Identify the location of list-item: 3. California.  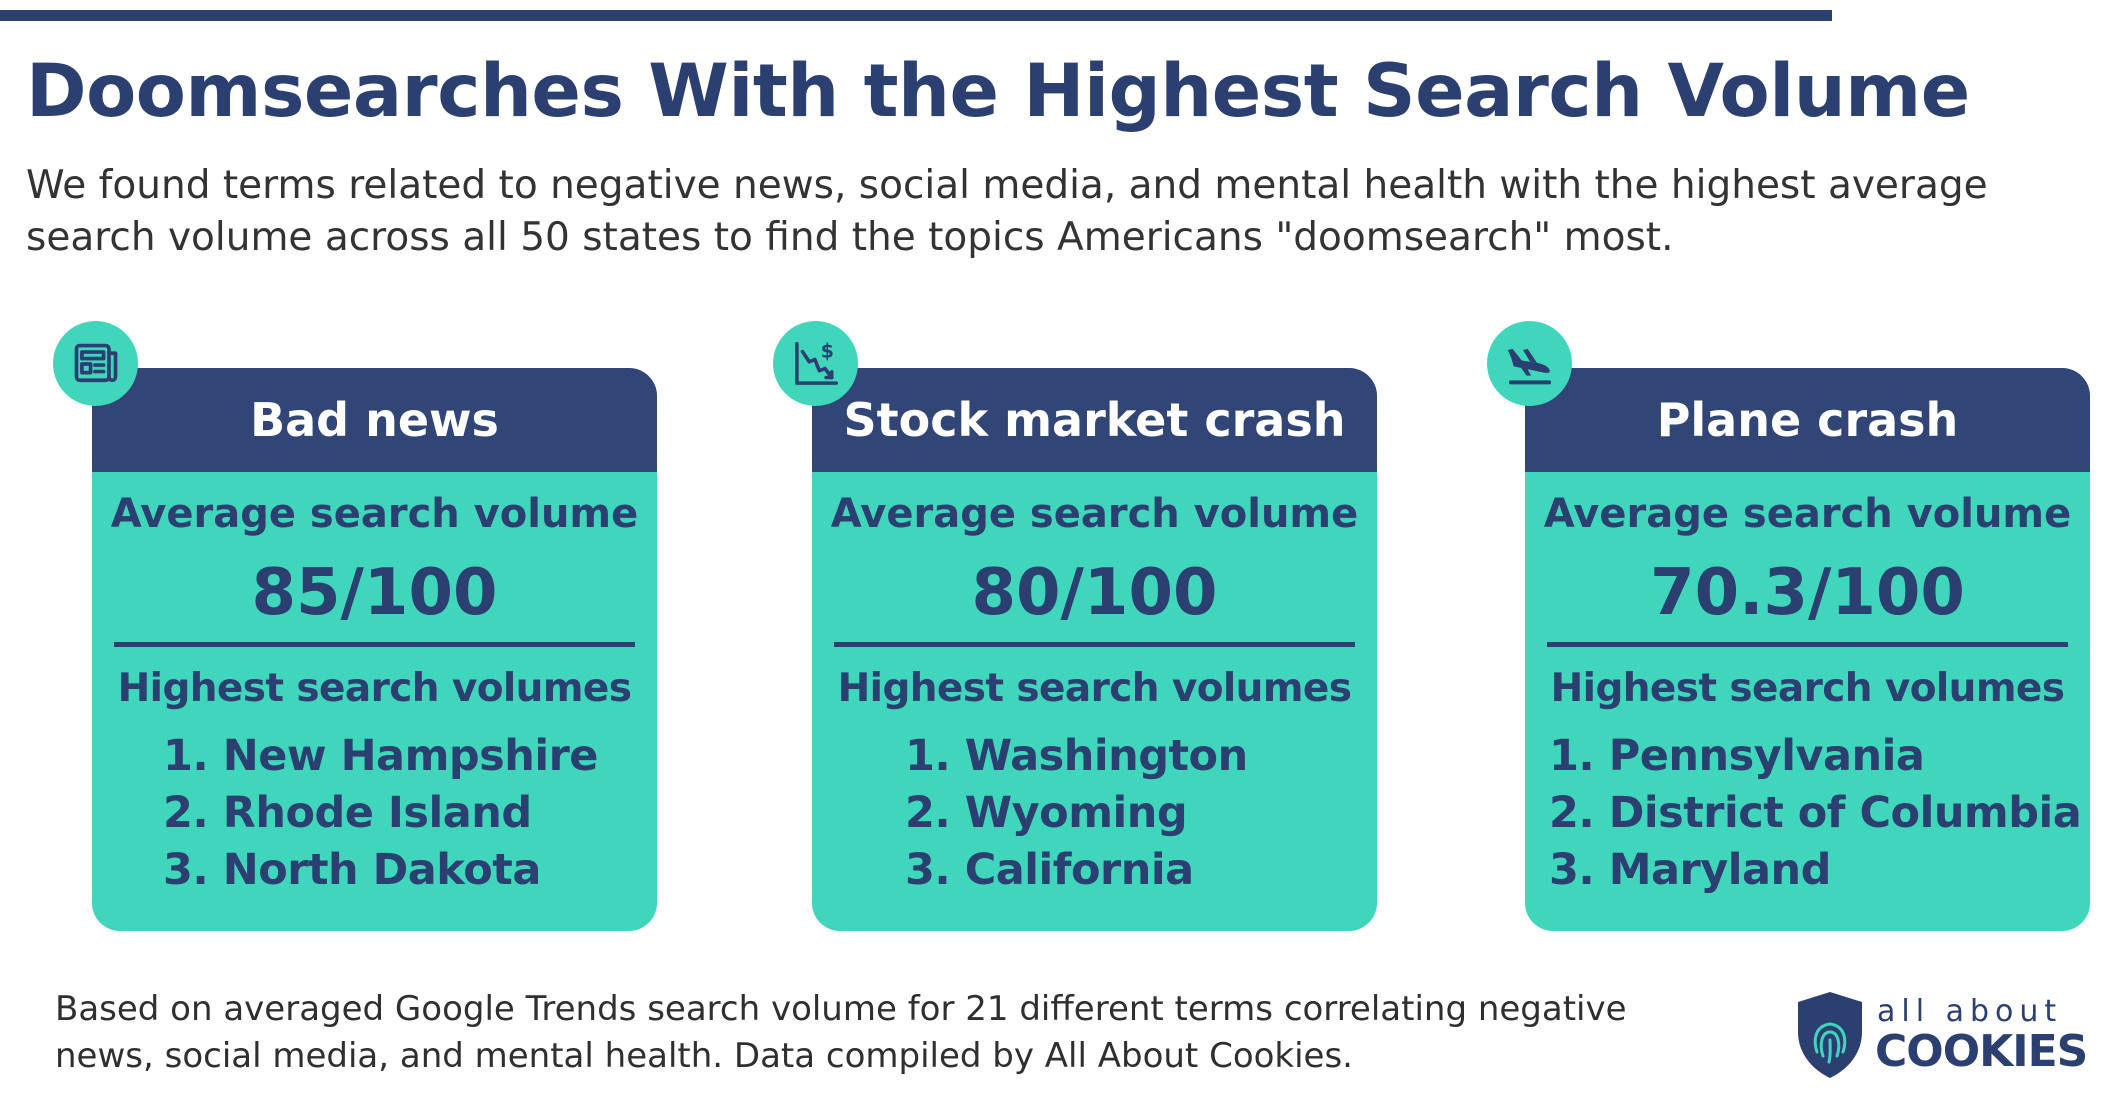
(1049, 870).